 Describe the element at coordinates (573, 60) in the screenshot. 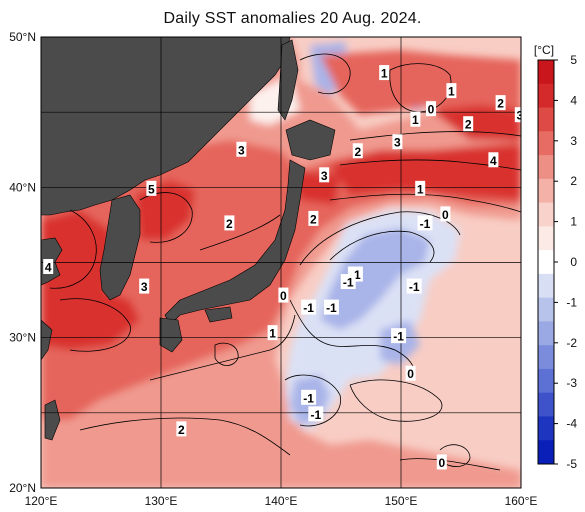

I see `colorbar-tick-label: 5` at that location.